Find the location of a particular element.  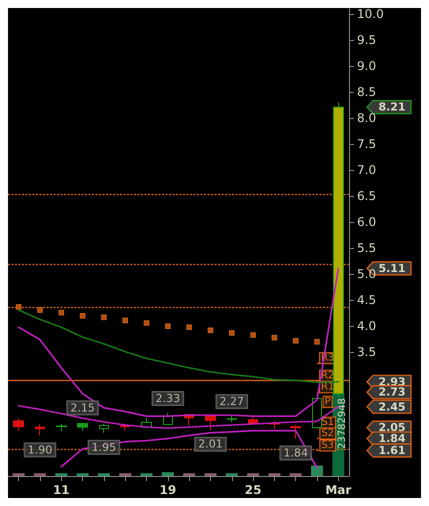

ref-line-label: S1 is located at coordinates (327, 422).